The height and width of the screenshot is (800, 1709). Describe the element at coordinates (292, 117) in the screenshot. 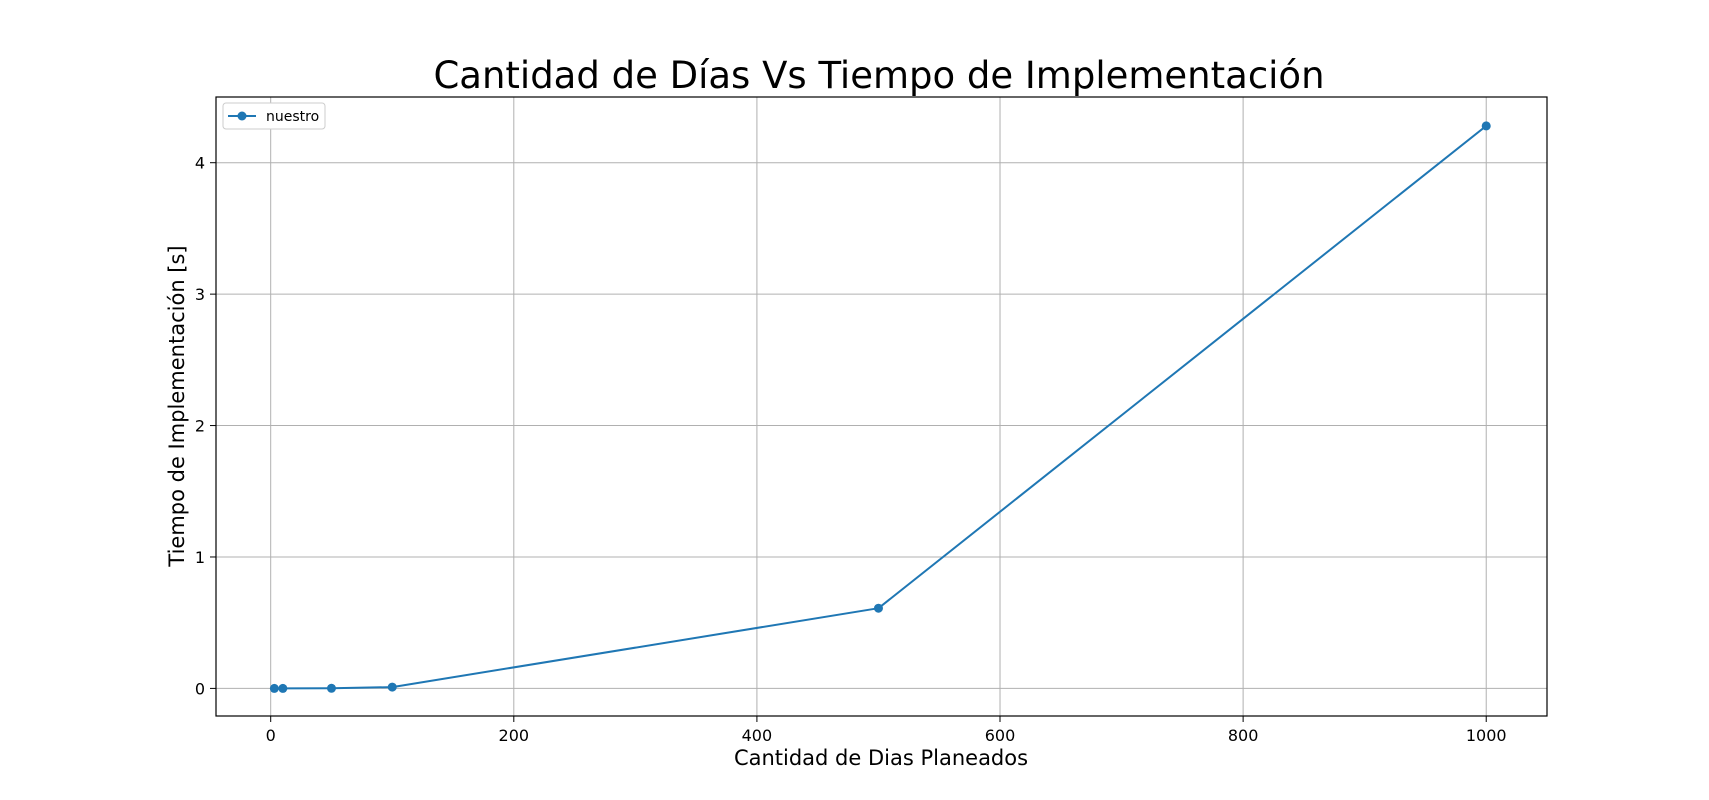

I see `legend-label-nuestro: nuestro` at that location.